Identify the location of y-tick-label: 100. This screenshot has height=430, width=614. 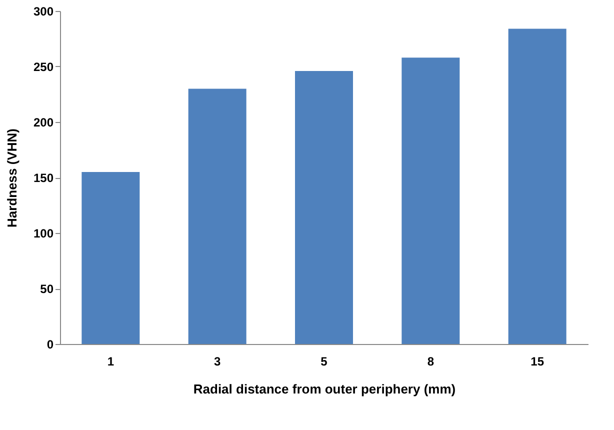
(43, 233).